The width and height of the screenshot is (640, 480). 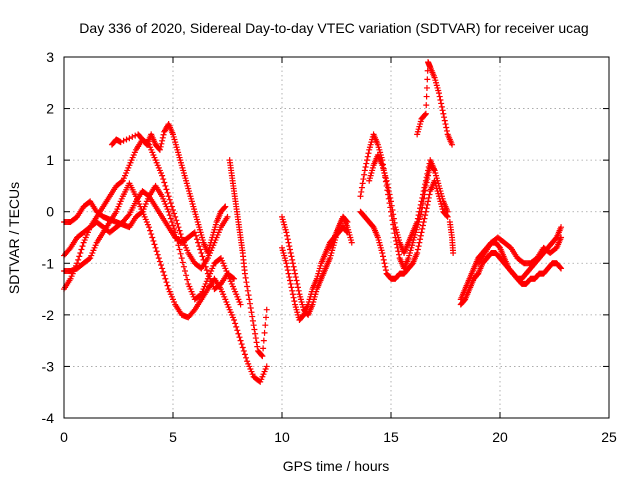 What do you see at coordinates (48, 263) in the screenshot?
I see `y-tick-label: -1` at bounding box center [48, 263].